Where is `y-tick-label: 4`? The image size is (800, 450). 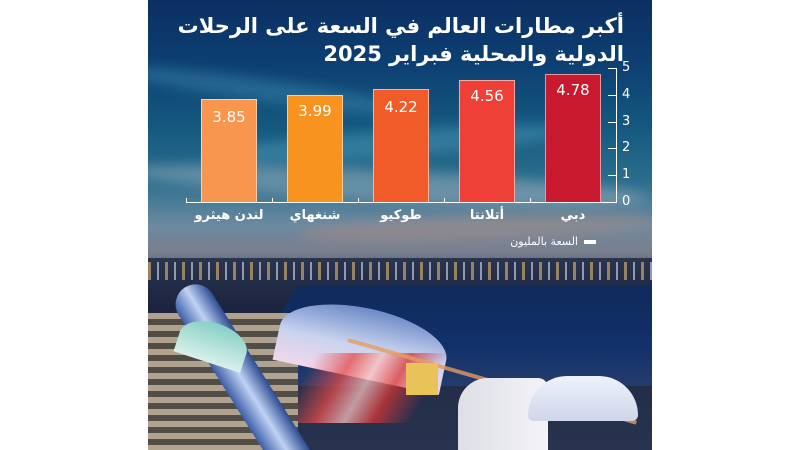
y-tick-label: 4 is located at coordinates (626, 94).